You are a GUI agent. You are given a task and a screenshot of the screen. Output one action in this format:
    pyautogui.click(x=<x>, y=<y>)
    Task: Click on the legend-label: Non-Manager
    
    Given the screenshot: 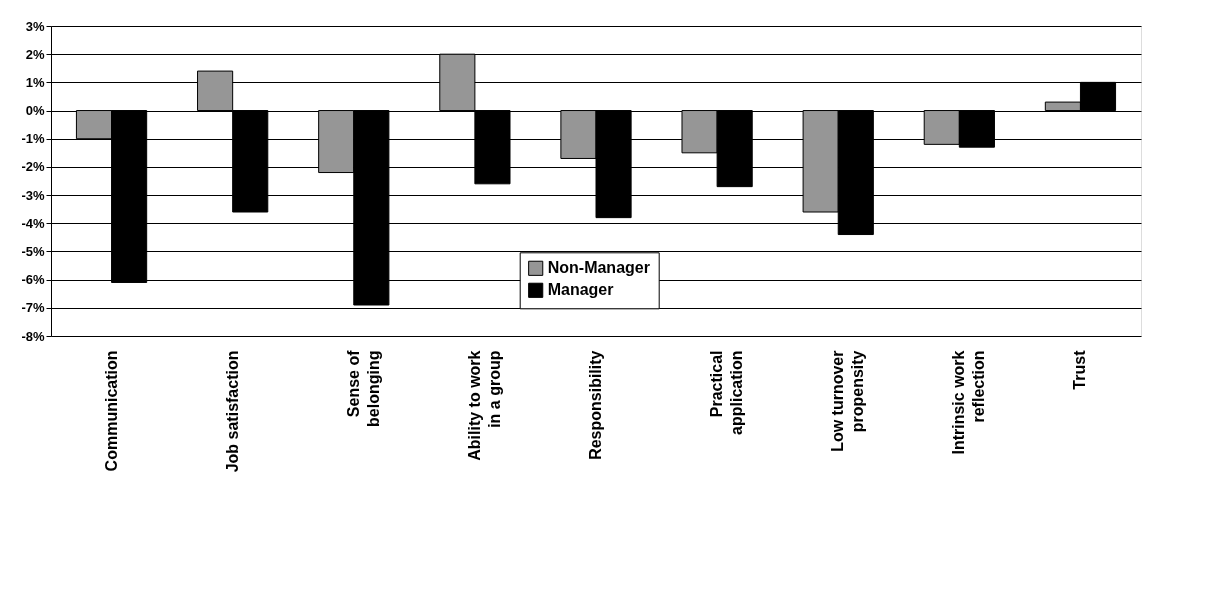 What is the action you would take?
    pyautogui.click(x=598, y=268)
    